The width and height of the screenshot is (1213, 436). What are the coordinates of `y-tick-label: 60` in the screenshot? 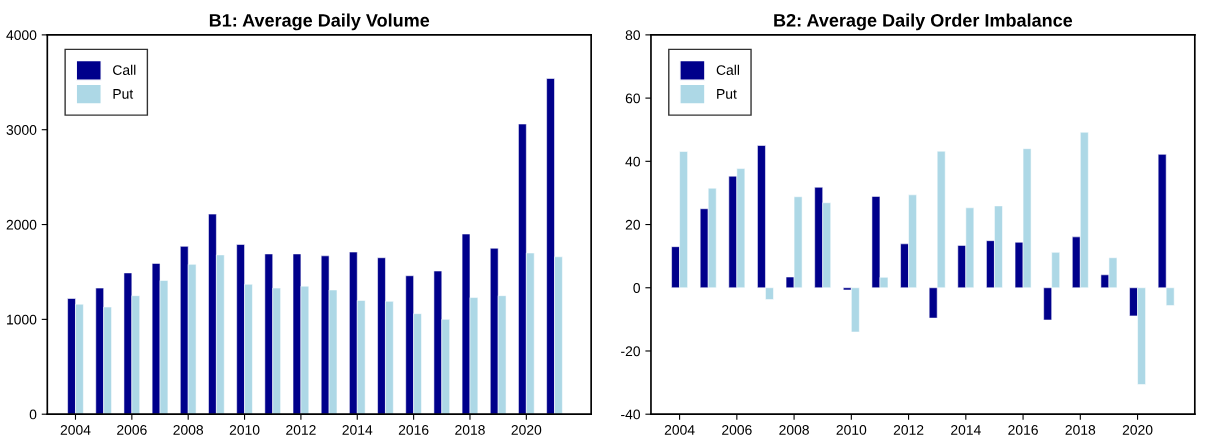 It's located at (633, 98).